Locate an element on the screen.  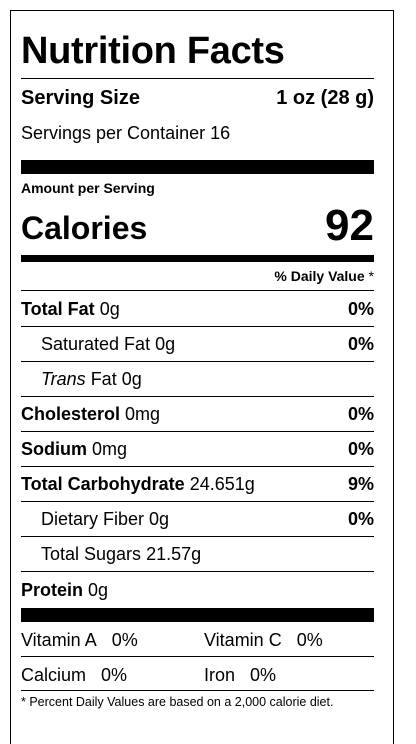
nutrient-row-trans-fat: Trans Fat 0g is located at coordinates (197, 379).